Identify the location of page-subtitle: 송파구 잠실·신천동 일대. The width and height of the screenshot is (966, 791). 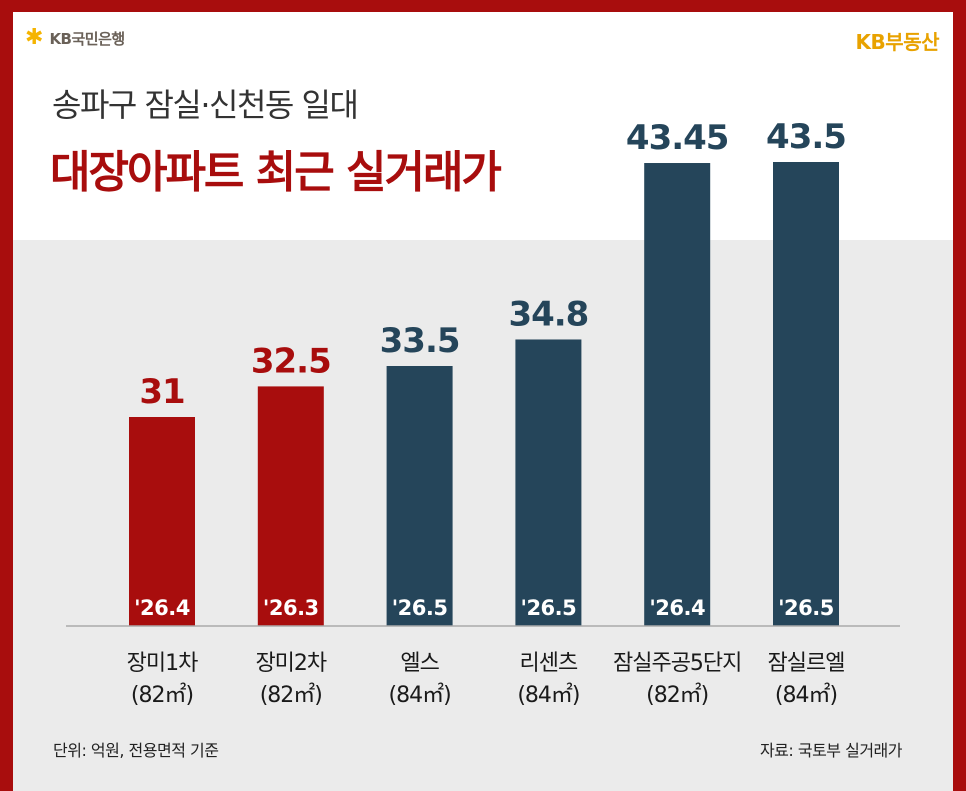
(205, 105).